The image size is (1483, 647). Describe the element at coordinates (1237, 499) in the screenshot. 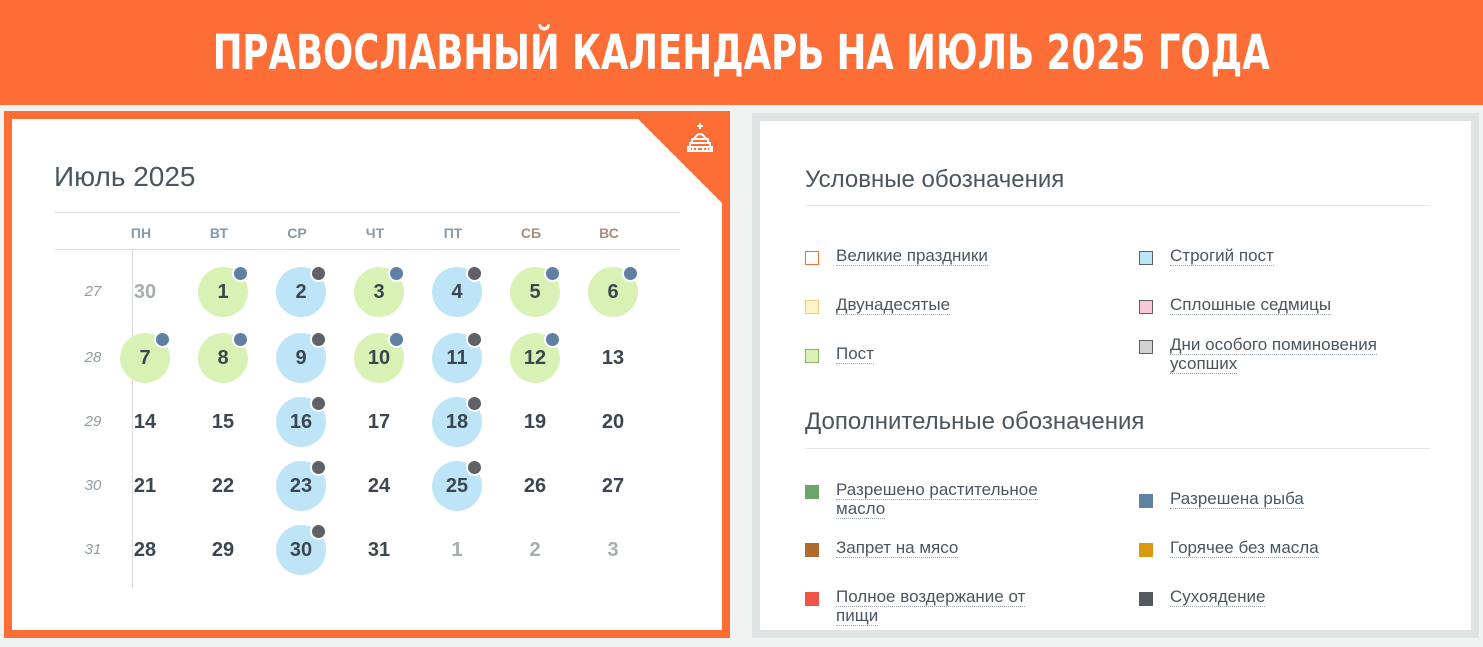

I see `legend-label: Разрешена рыба` at that location.